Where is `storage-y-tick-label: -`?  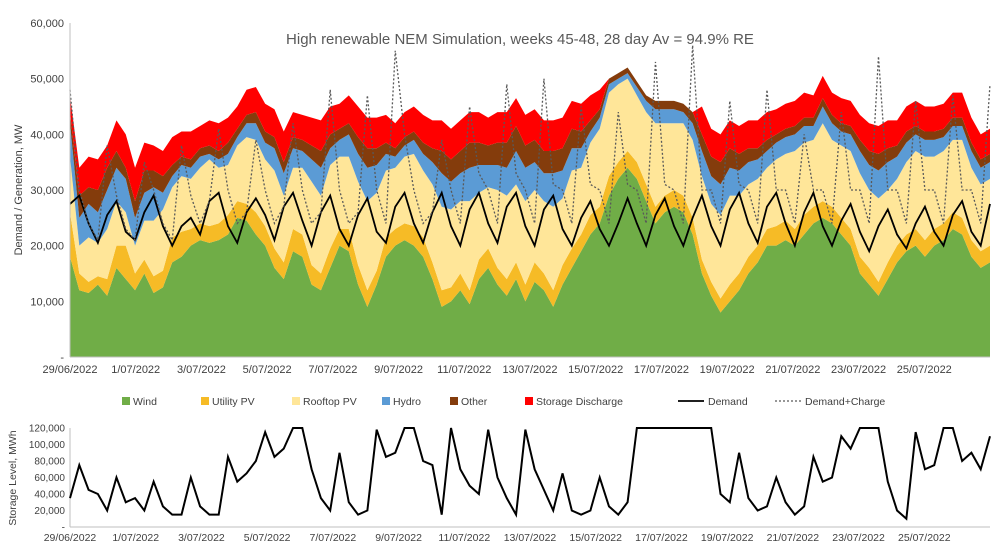 storage-y-tick-label: - is located at coordinates (63, 528).